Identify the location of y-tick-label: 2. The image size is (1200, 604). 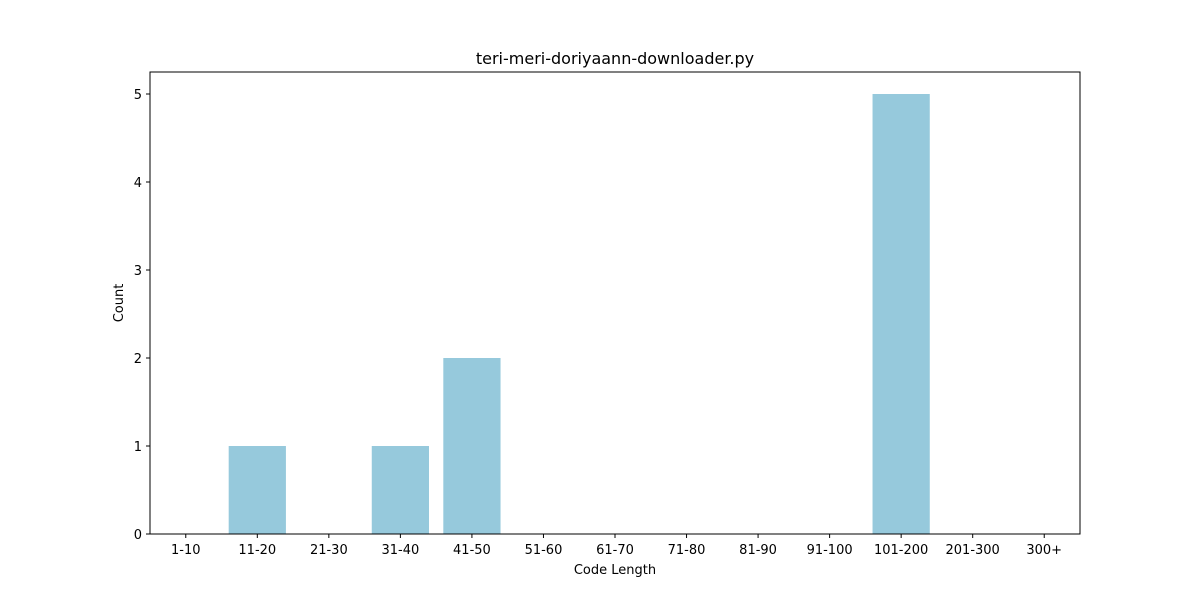
(138, 359).